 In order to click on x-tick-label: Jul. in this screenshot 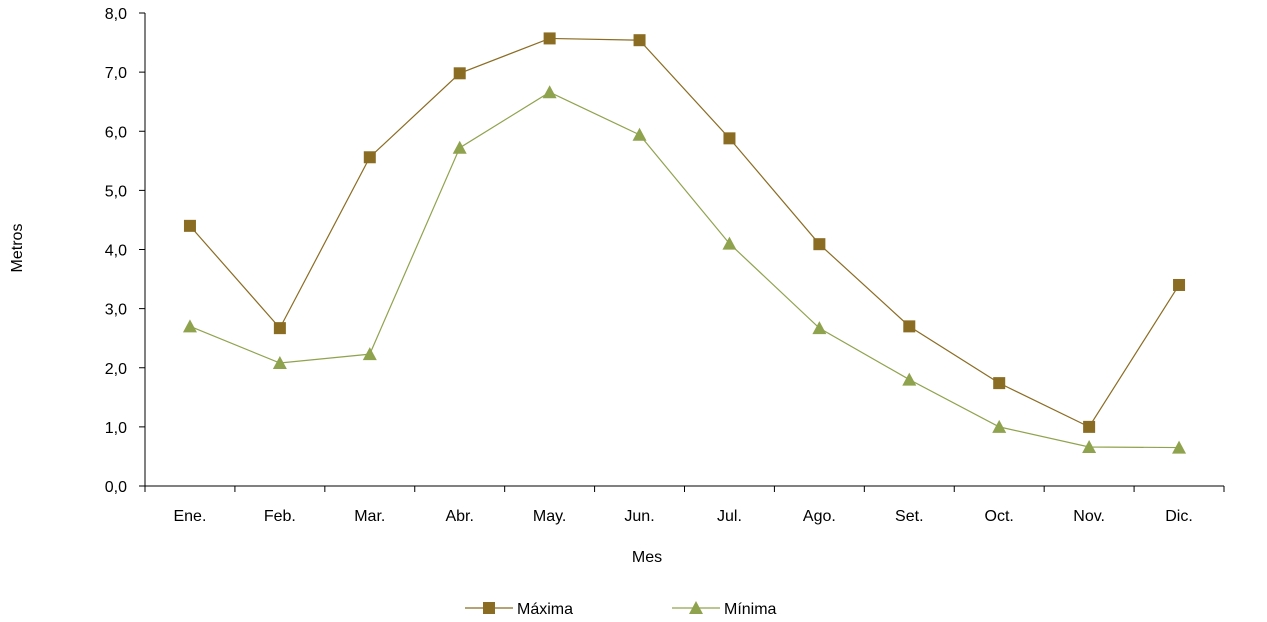, I will do `click(729, 516)`.